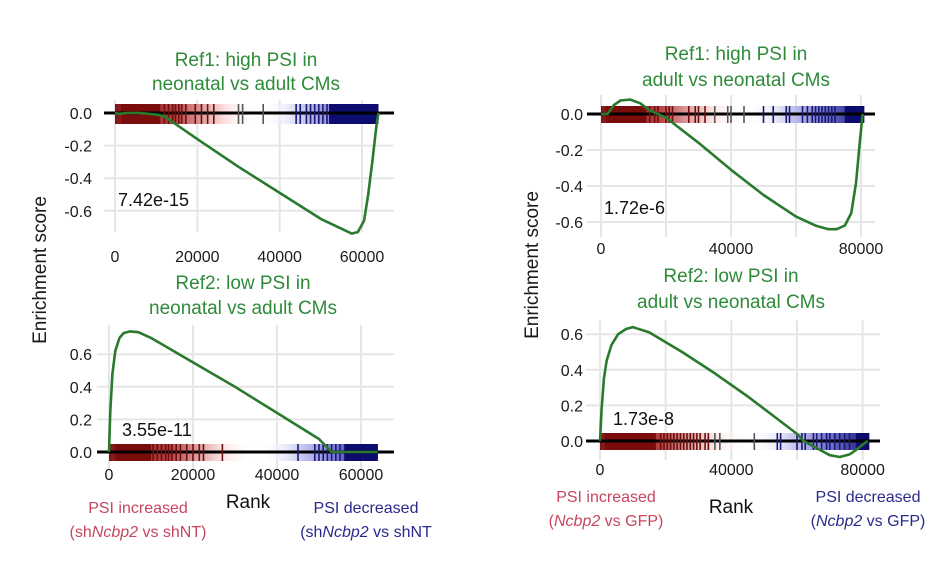  I want to click on plot-area: 0.0 -0.2 -0.4 -0.6 0 20000 40000 60000, so click(229, 183).